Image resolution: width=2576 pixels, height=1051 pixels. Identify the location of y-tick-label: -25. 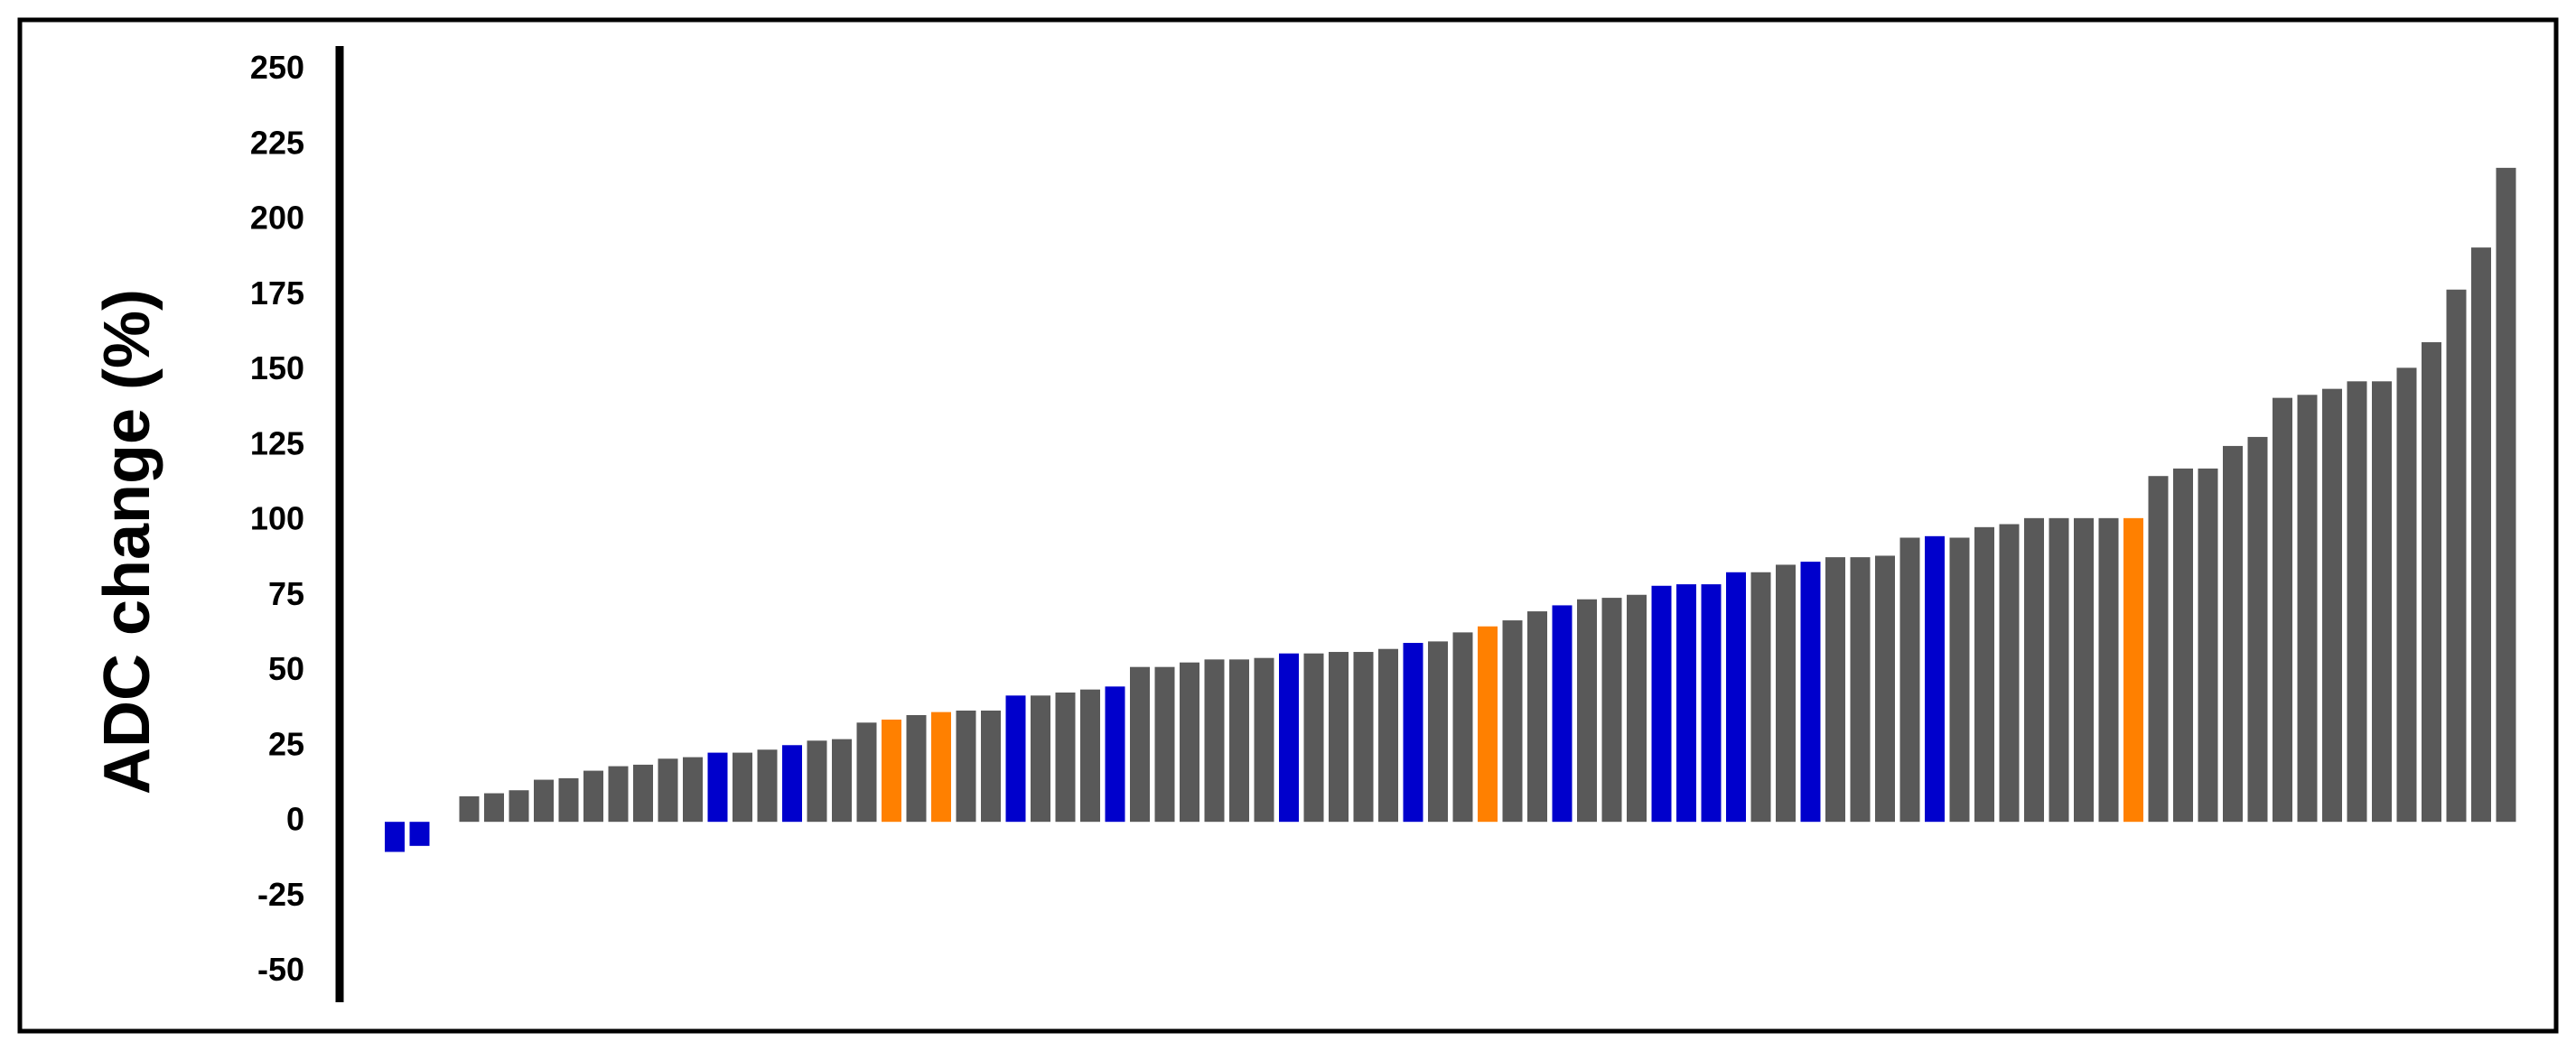
(280, 894).